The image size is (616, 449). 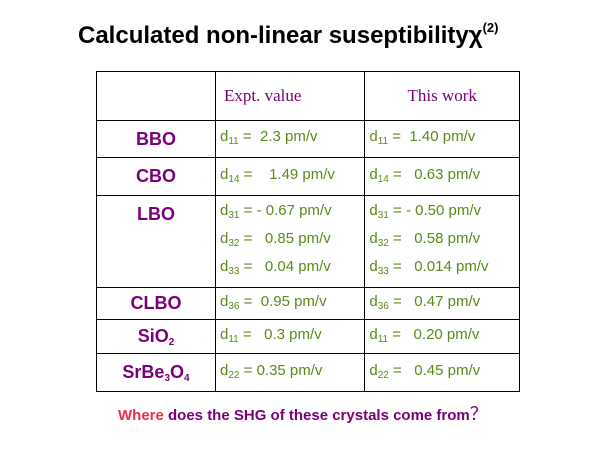 I want to click on slide-title: Calculated non-linear suseptibilityχ(2), so click(x=288, y=35).